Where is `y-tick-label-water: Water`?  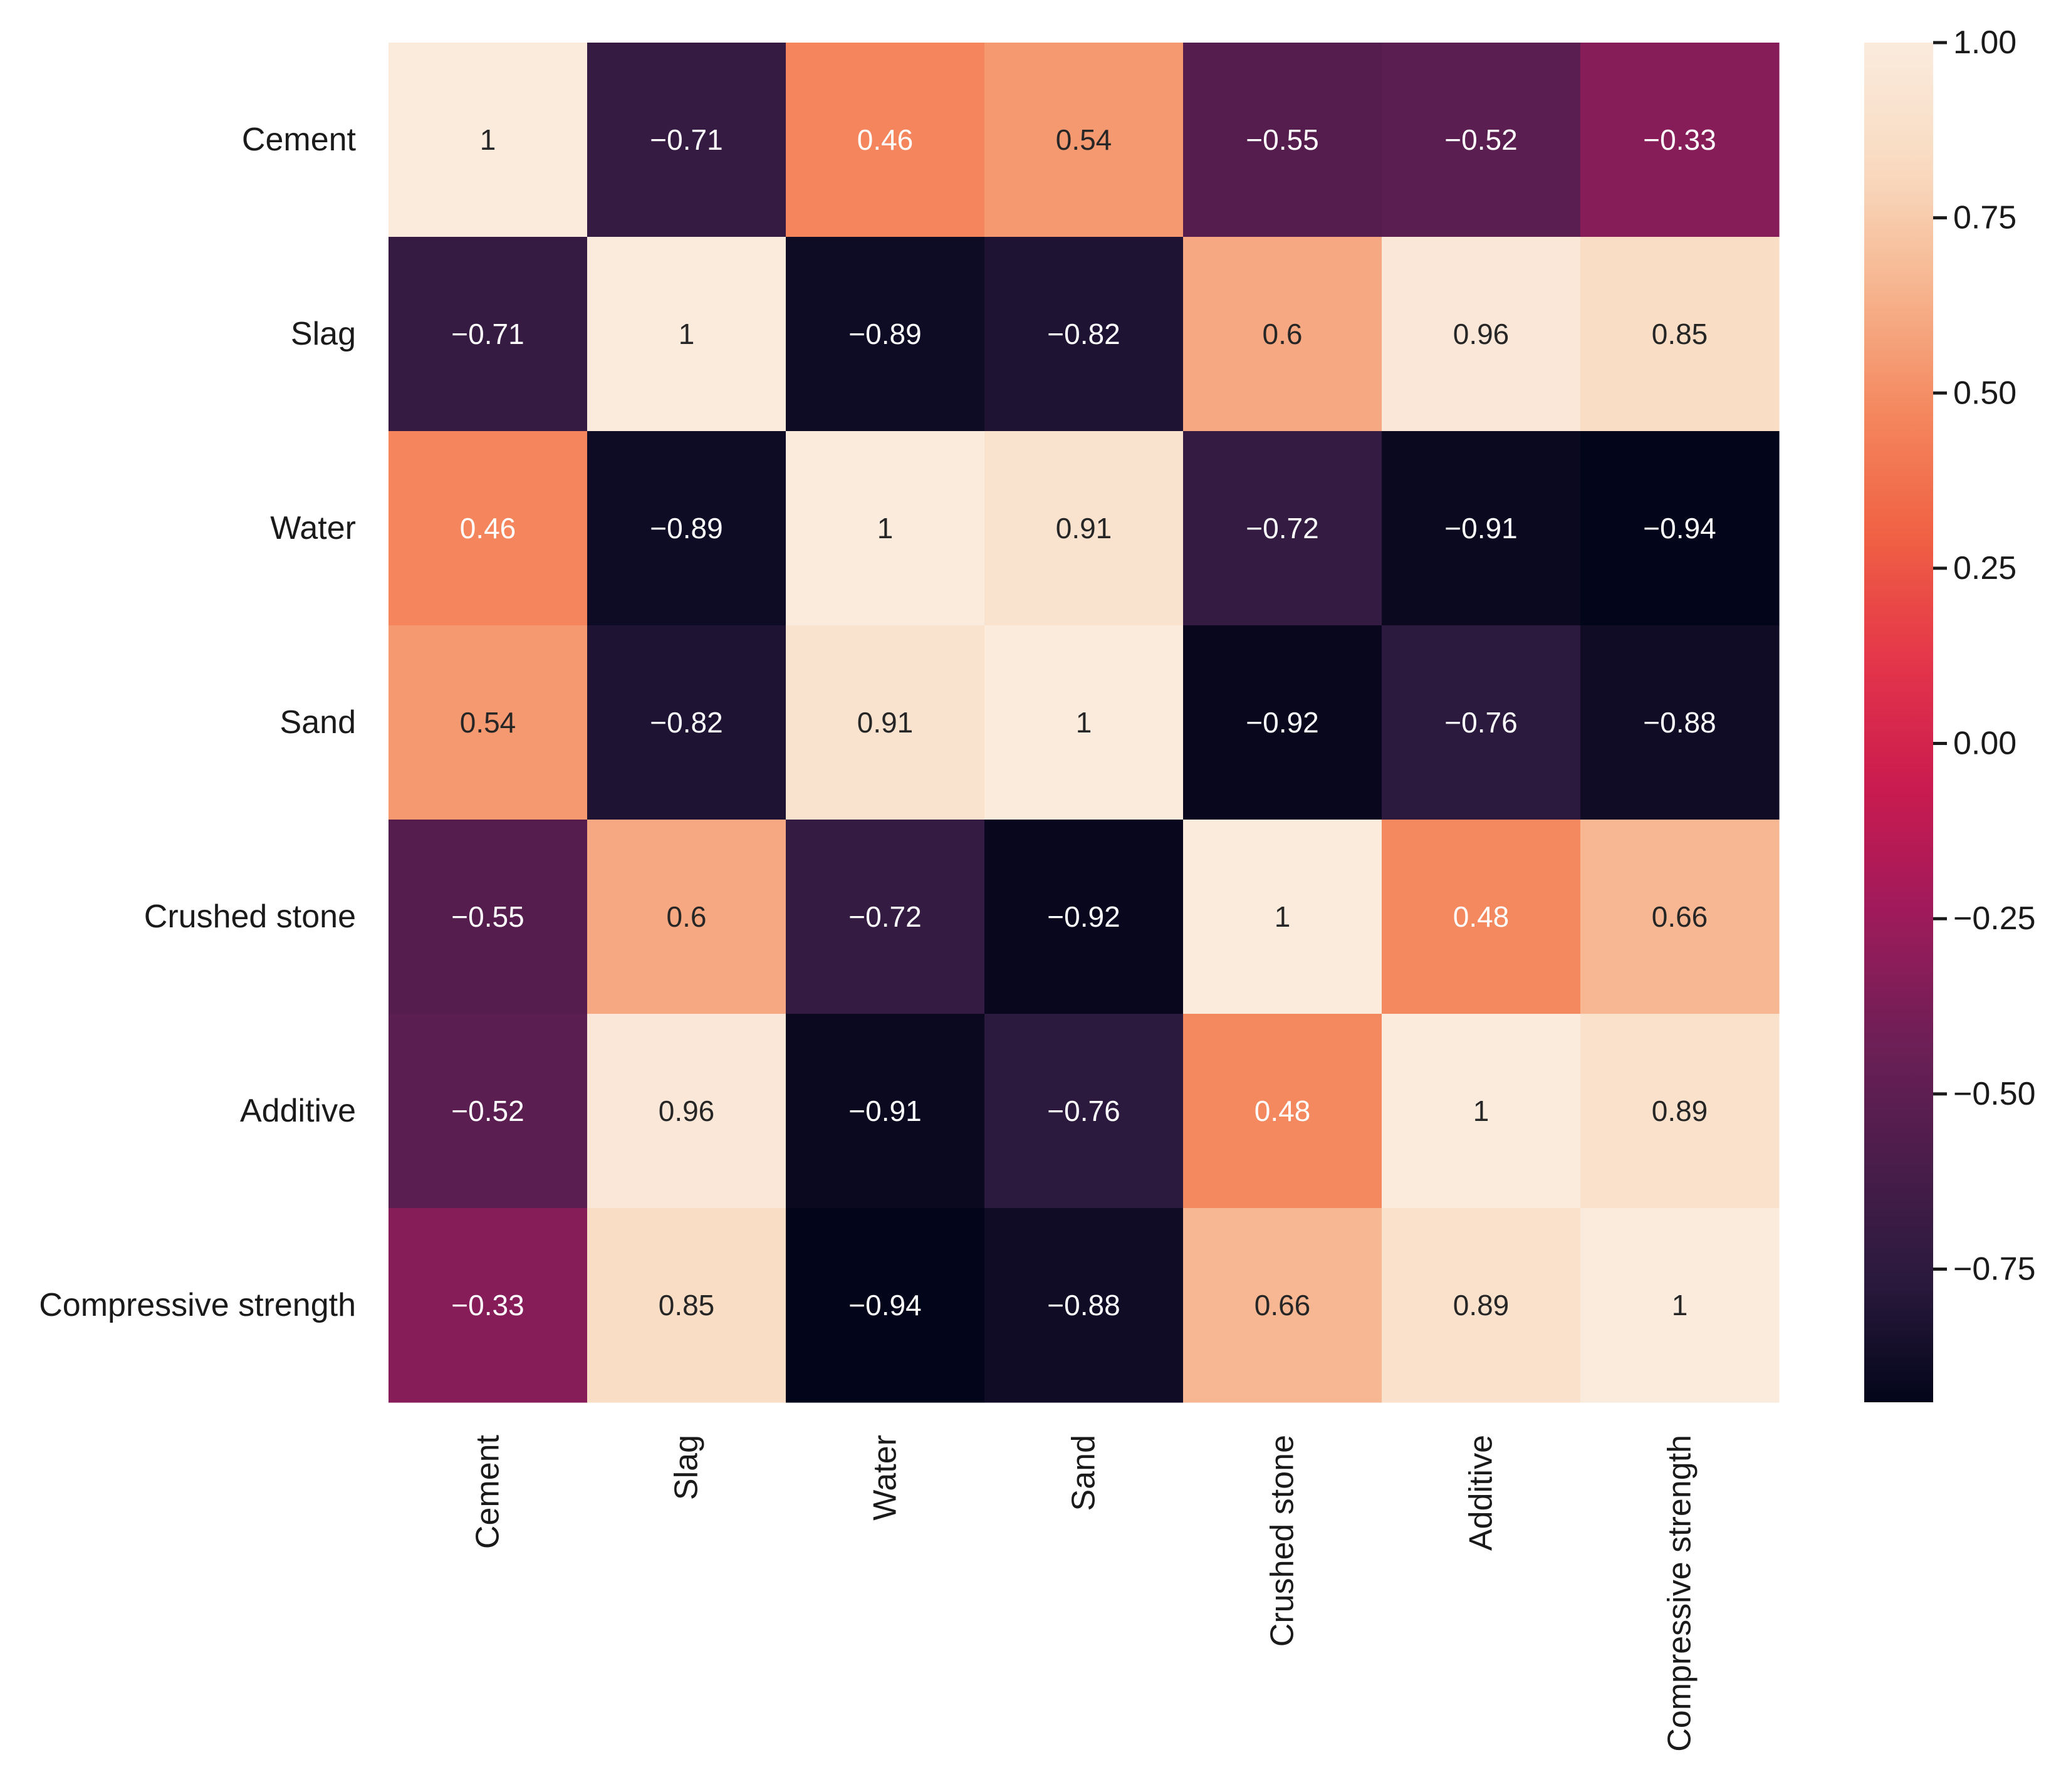
y-tick-label-water: Water is located at coordinates (313, 528).